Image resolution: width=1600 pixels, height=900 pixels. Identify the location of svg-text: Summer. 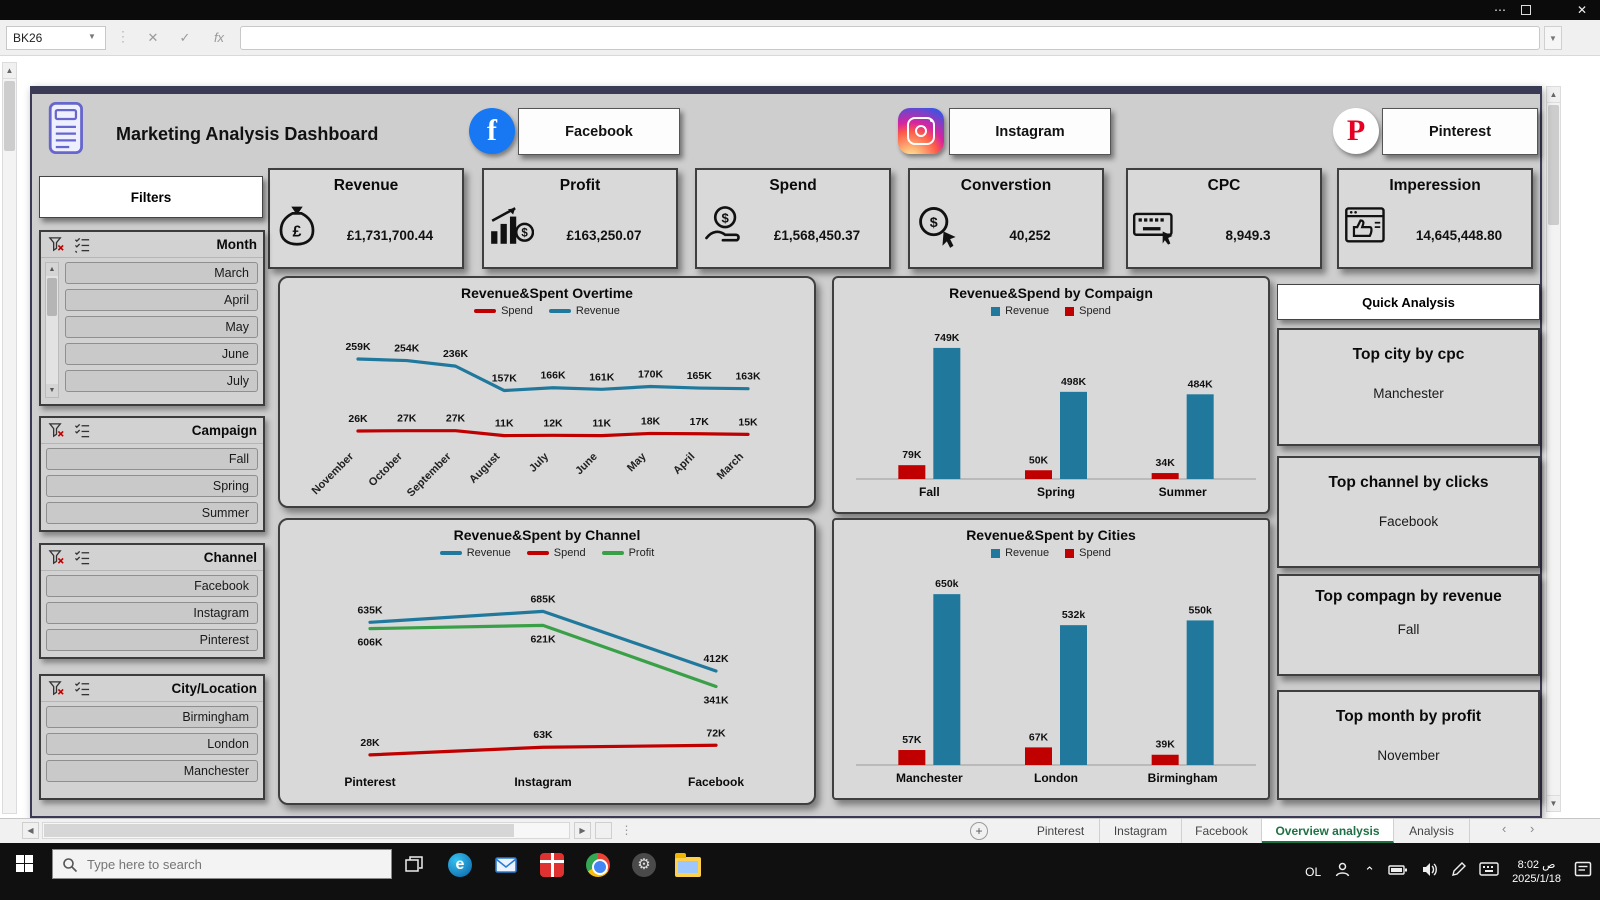
(1183, 492).